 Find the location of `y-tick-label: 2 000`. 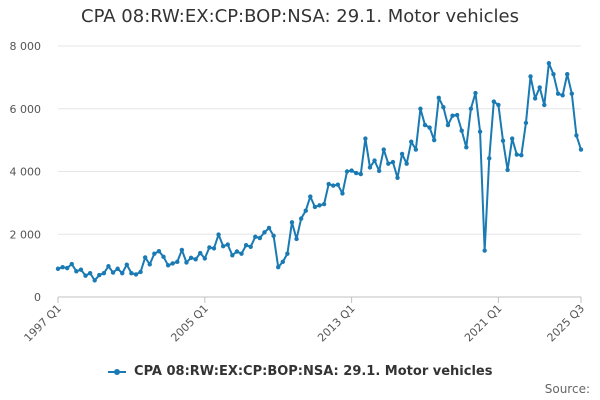

y-tick-label: 2 000 is located at coordinates (26, 234).